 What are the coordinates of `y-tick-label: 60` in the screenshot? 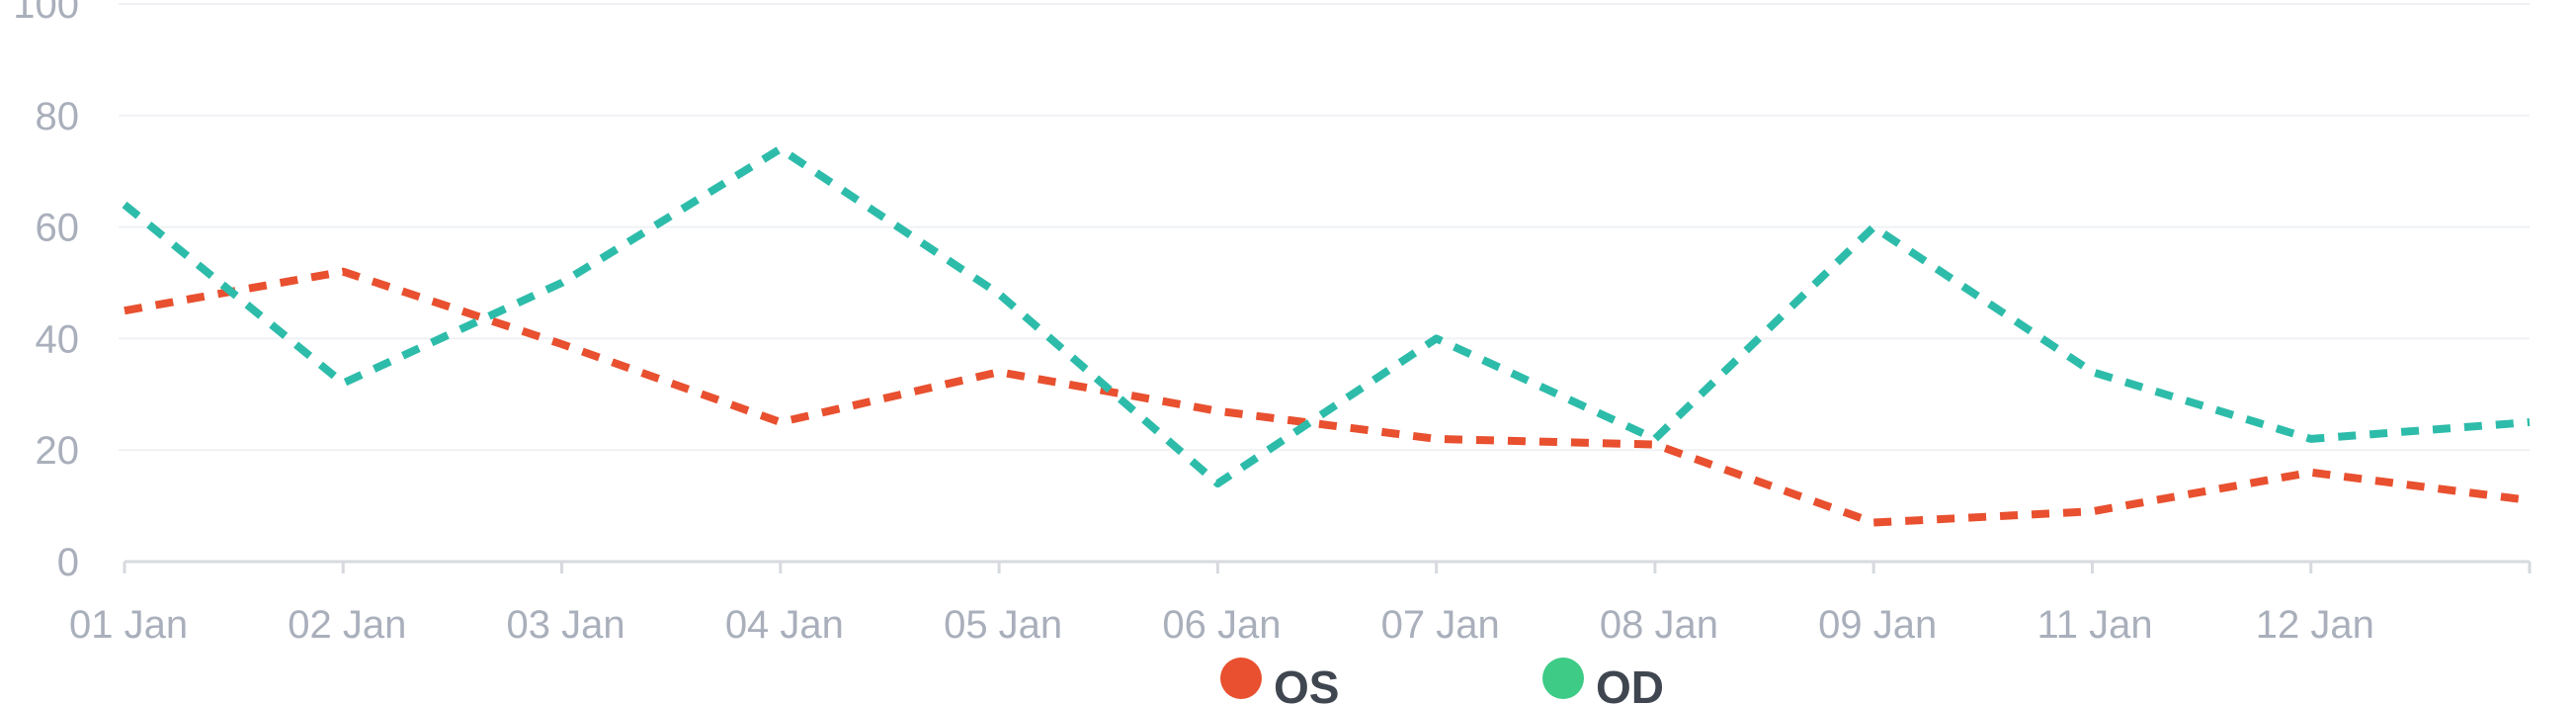 It's located at (58, 229).